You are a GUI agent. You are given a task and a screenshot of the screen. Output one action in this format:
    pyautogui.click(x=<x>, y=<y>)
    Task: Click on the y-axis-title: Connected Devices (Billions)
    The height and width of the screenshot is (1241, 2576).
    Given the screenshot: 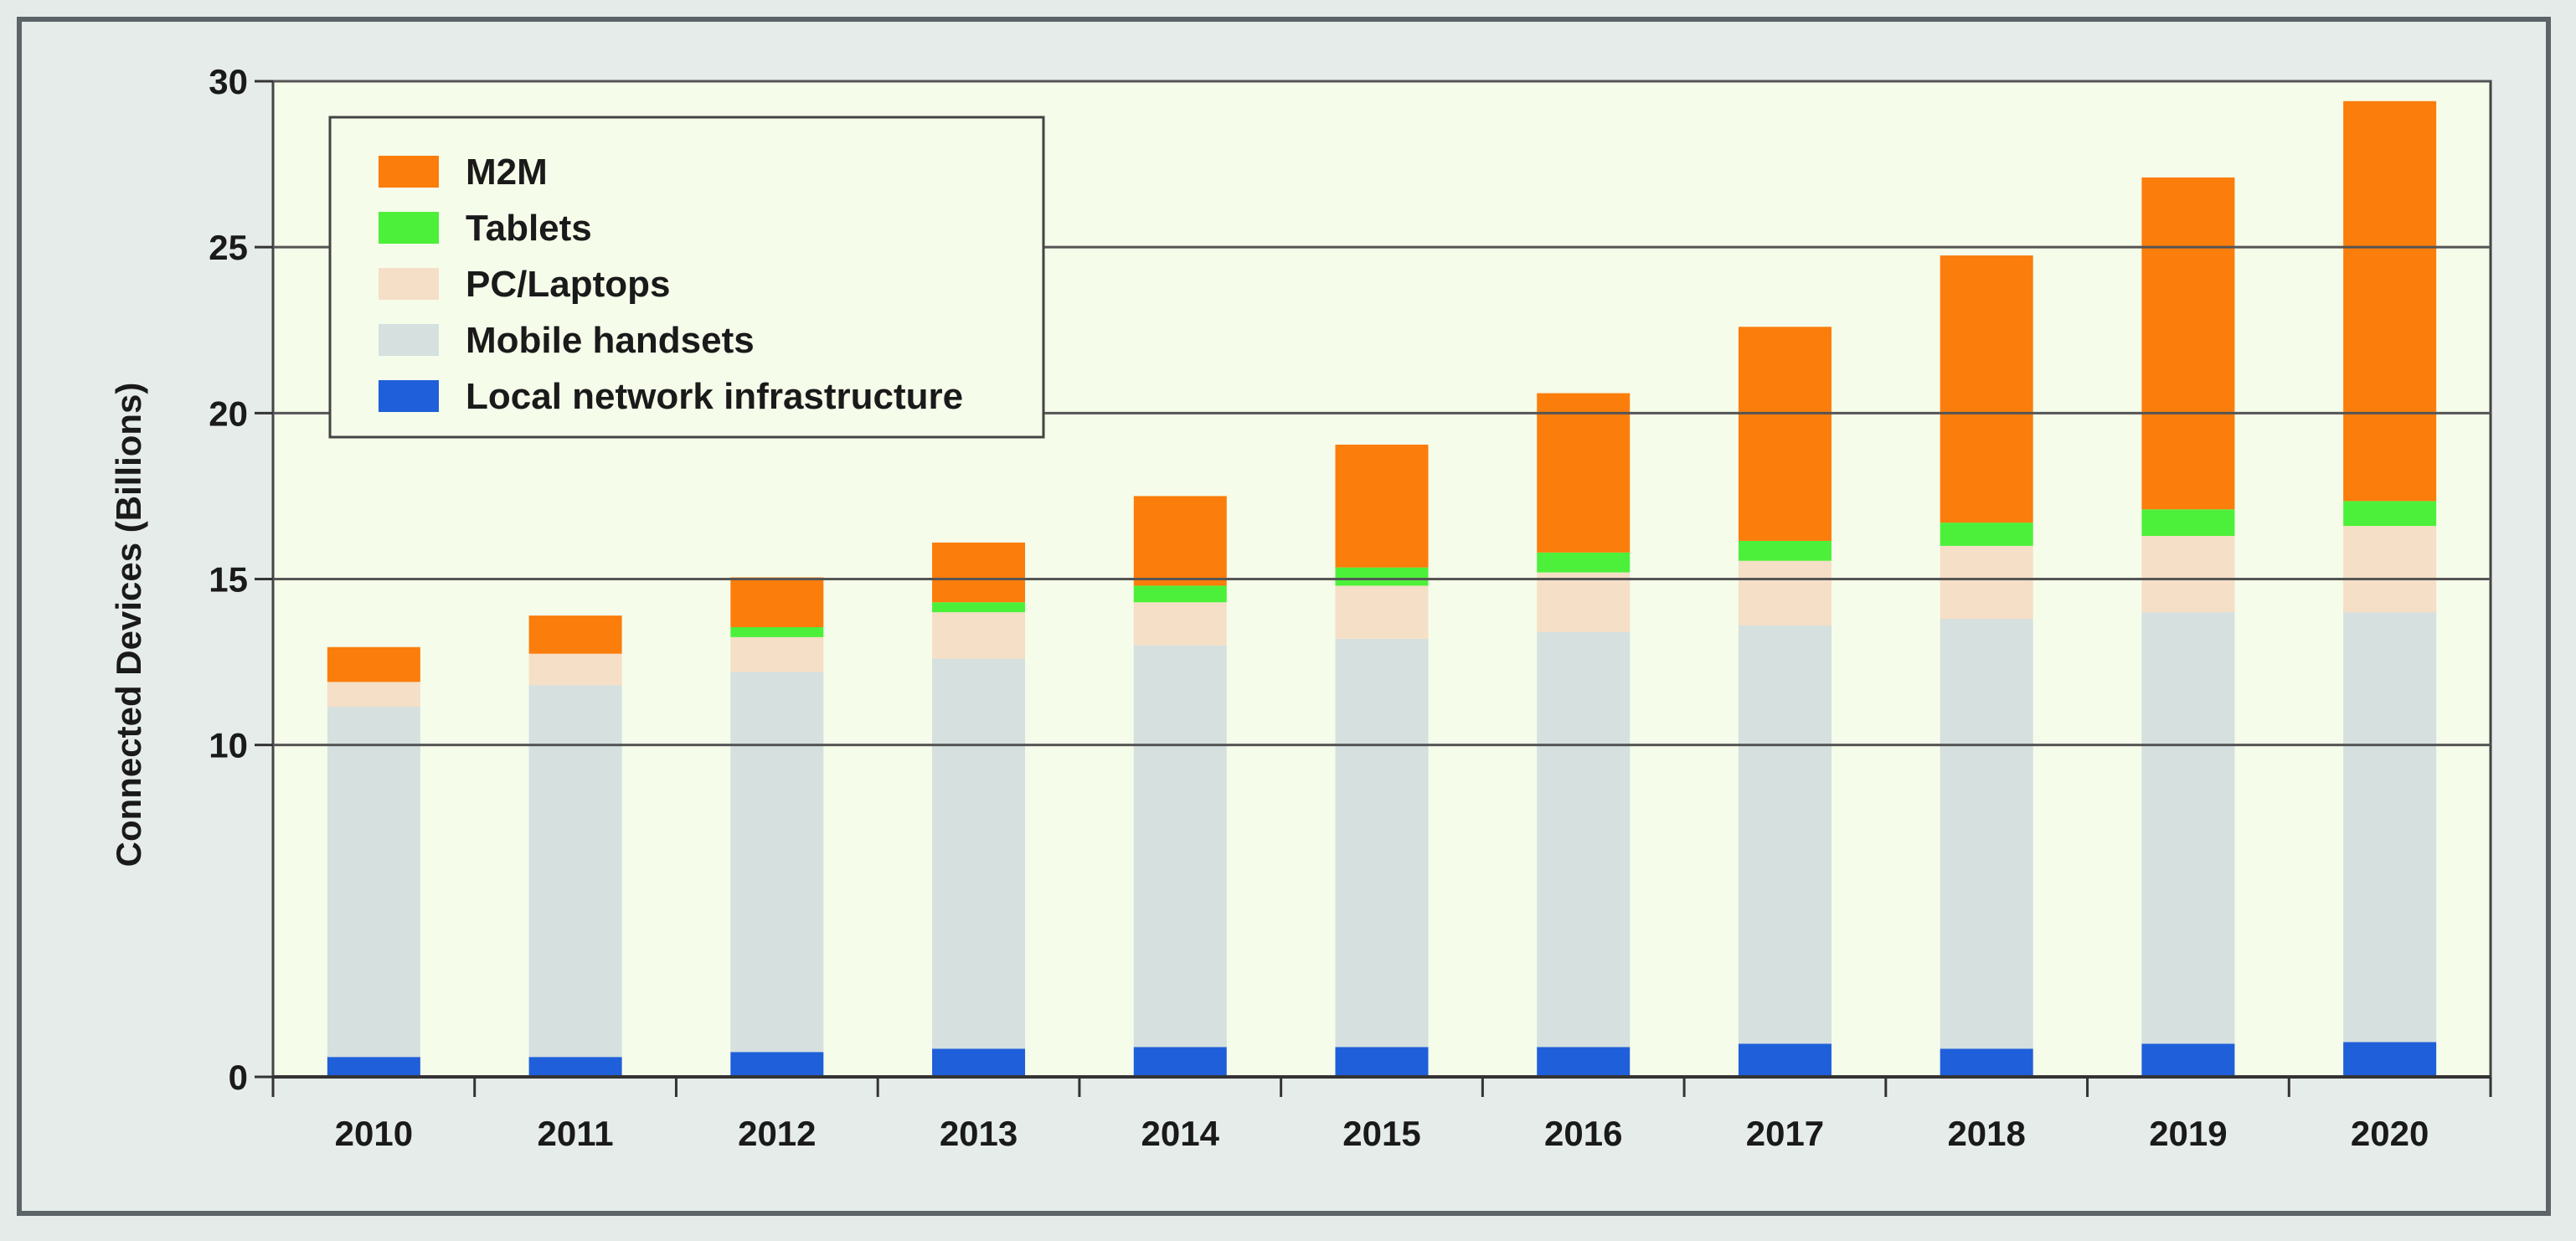 What is the action you would take?
    pyautogui.click(x=128, y=626)
    